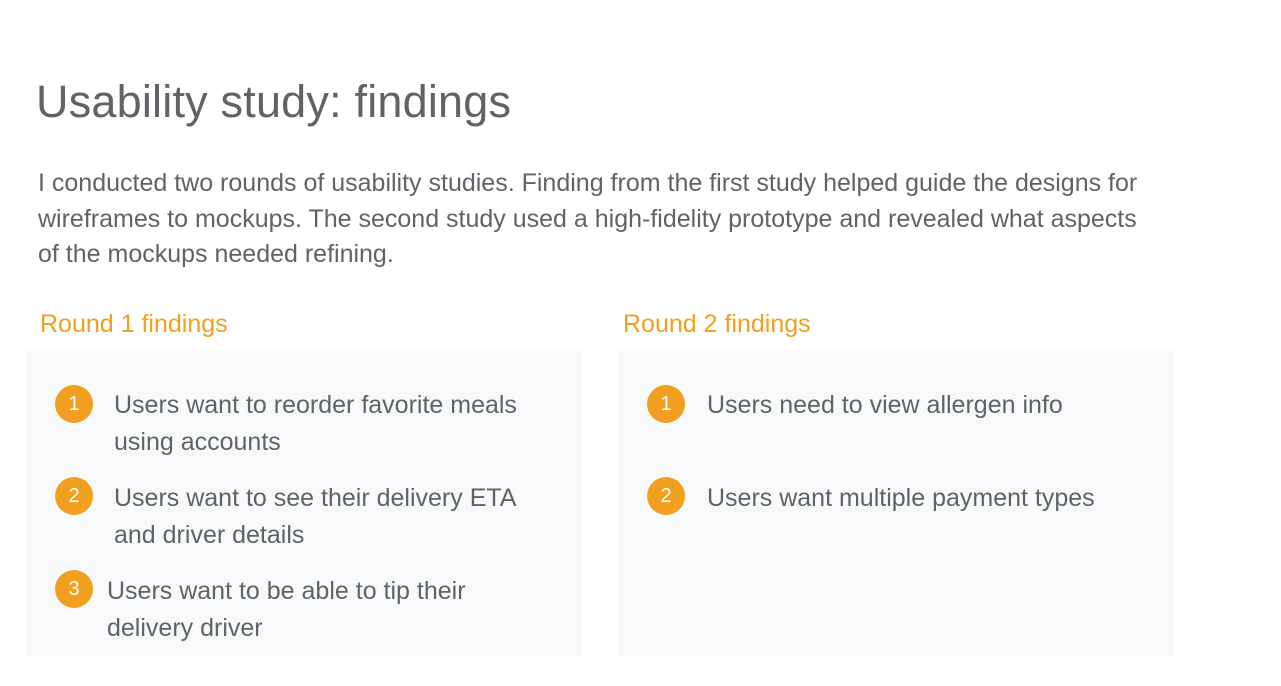 The image size is (1281, 686). What do you see at coordinates (315, 405) in the screenshot?
I see `finding-line: Users want to reorder favorite meals` at bounding box center [315, 405].